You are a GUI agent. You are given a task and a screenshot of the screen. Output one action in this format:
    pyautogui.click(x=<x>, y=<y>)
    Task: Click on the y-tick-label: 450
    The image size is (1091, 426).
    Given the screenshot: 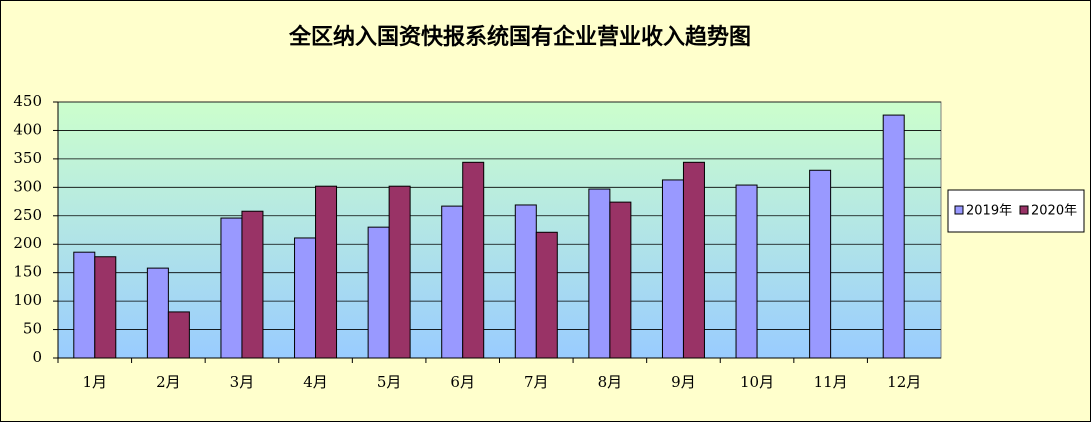 What is the action you would take?
    pyautogui.click(x=27, y=101)
    